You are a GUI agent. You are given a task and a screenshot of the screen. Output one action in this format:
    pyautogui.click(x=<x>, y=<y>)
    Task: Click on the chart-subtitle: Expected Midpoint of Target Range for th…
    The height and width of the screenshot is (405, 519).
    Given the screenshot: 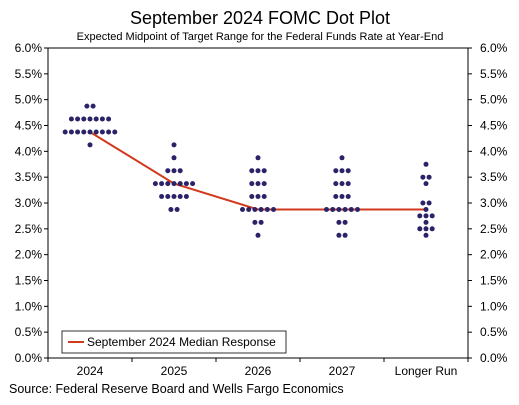 What is the action you would take?
    pyautogui.click(x=260, y=37)
    